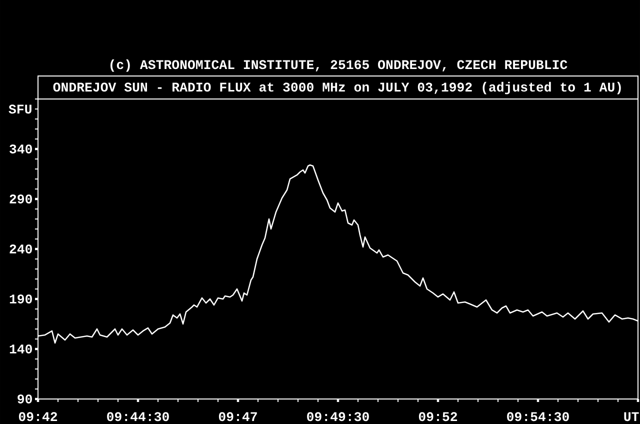 The width and height of the screenshot is (640, 424). What do you see at coordinates (20, 109) in the screenshot?
I see `y-axis-title: SFU` at bounding box center [20, 109].